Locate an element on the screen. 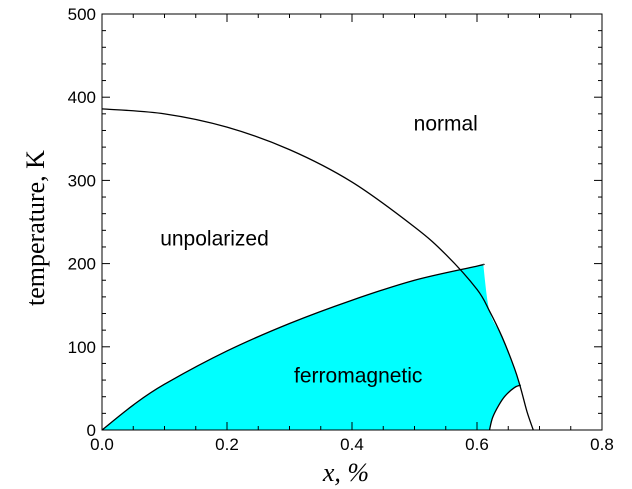 The width and height of the screenshot is (632, 489). y-tick-label: 300 is located at coordinates (82, 180).